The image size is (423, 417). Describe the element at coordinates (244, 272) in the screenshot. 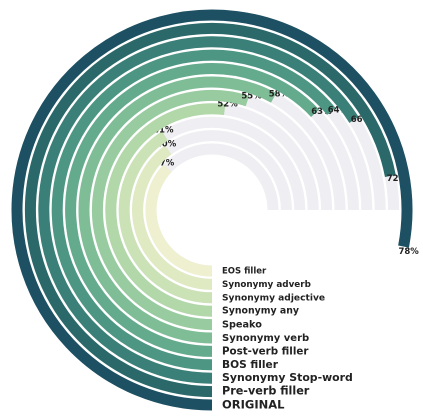

I see `category-label: EOS filler` at that location.